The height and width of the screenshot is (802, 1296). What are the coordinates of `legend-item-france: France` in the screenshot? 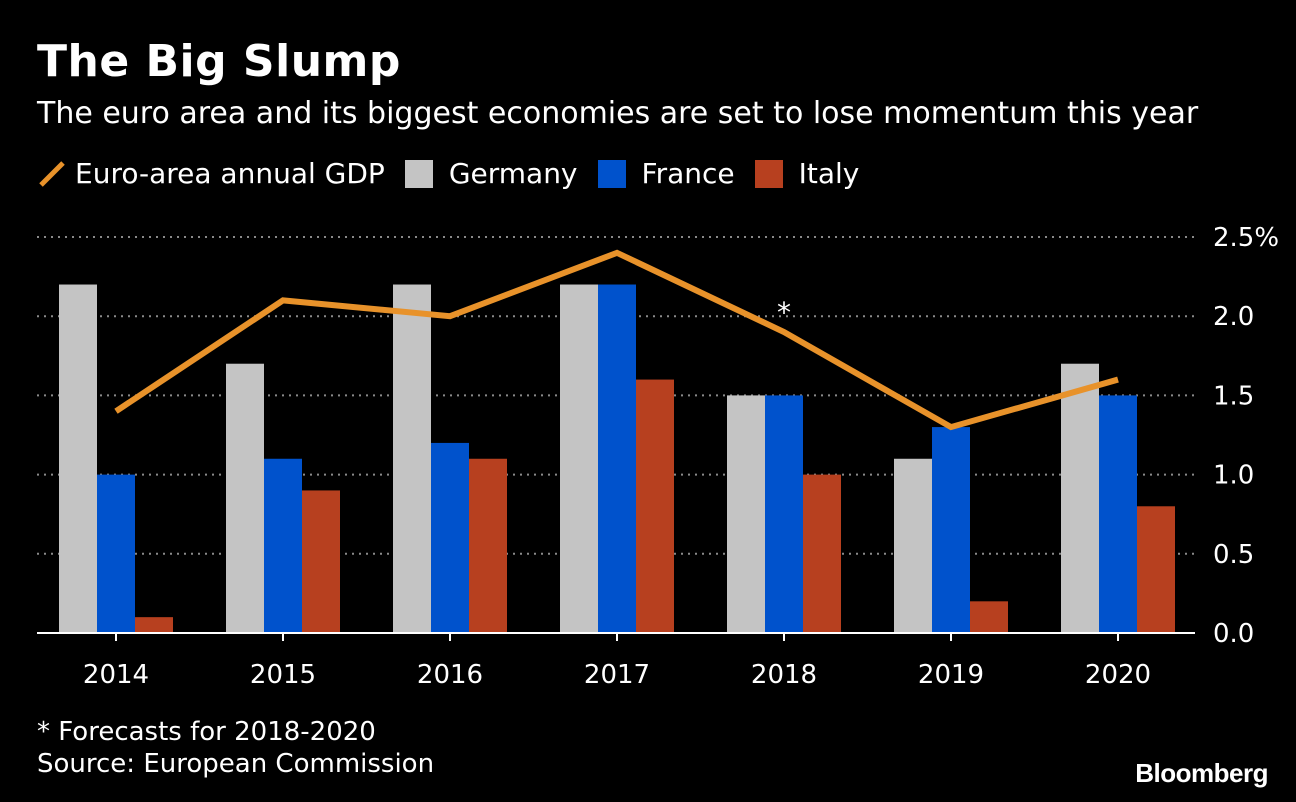 It's located at (666, 174).